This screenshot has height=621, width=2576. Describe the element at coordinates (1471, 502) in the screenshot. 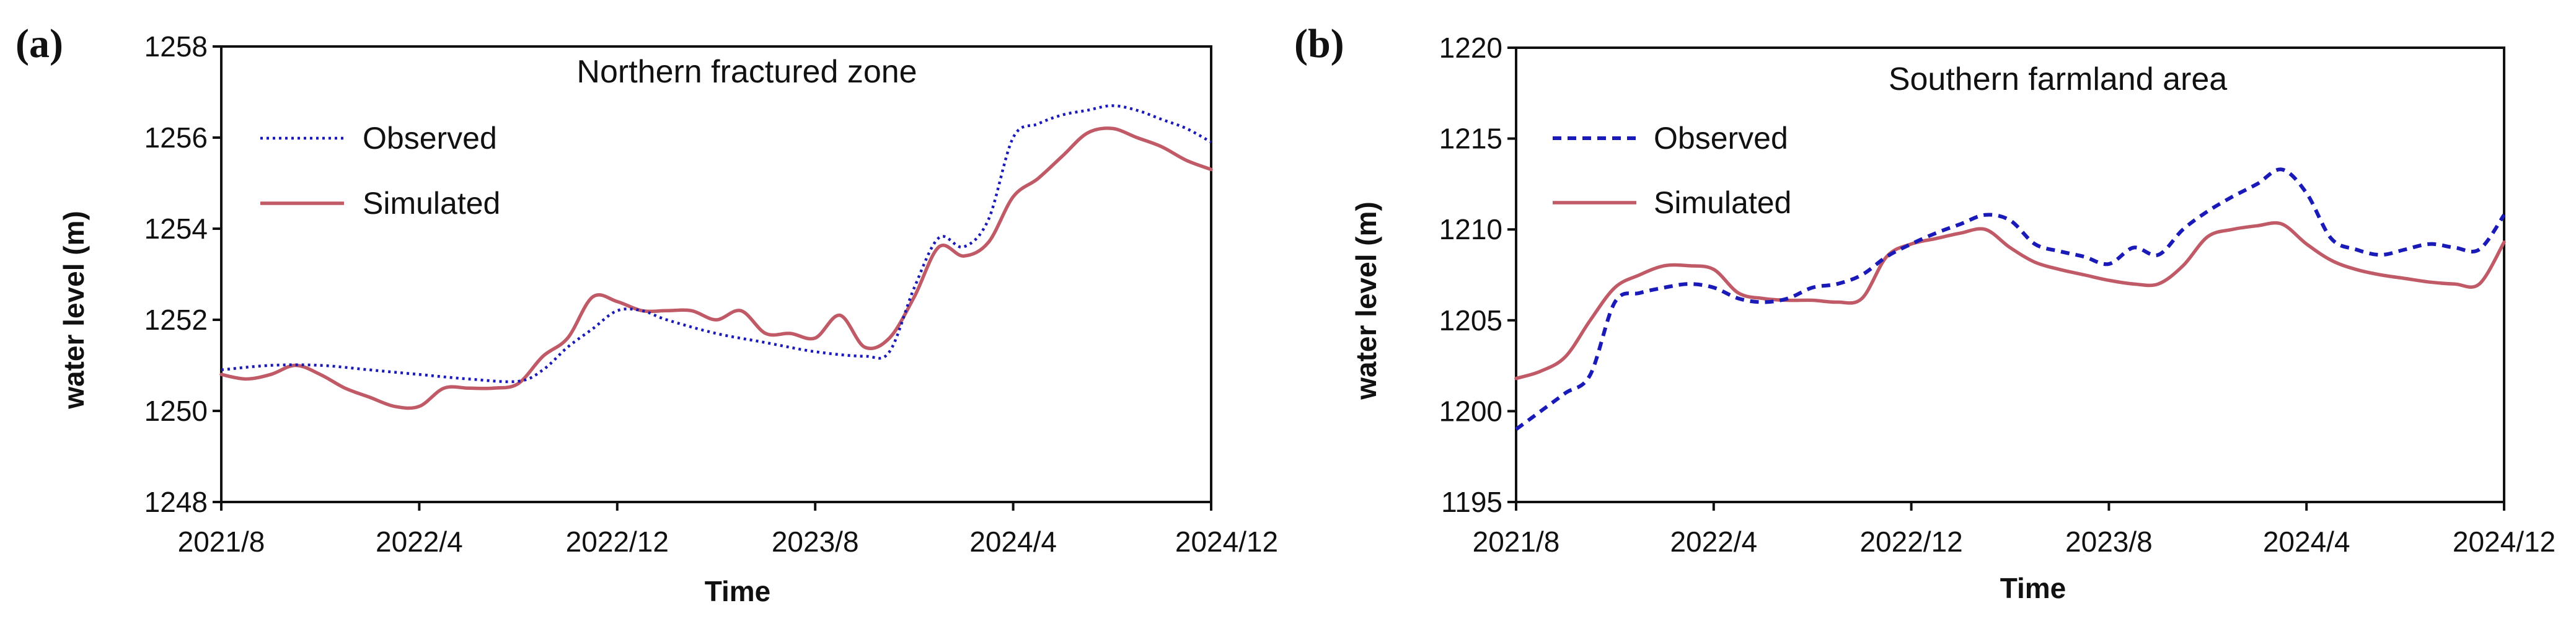

I see `panel-b-y-tick-label: 1195` at that location.